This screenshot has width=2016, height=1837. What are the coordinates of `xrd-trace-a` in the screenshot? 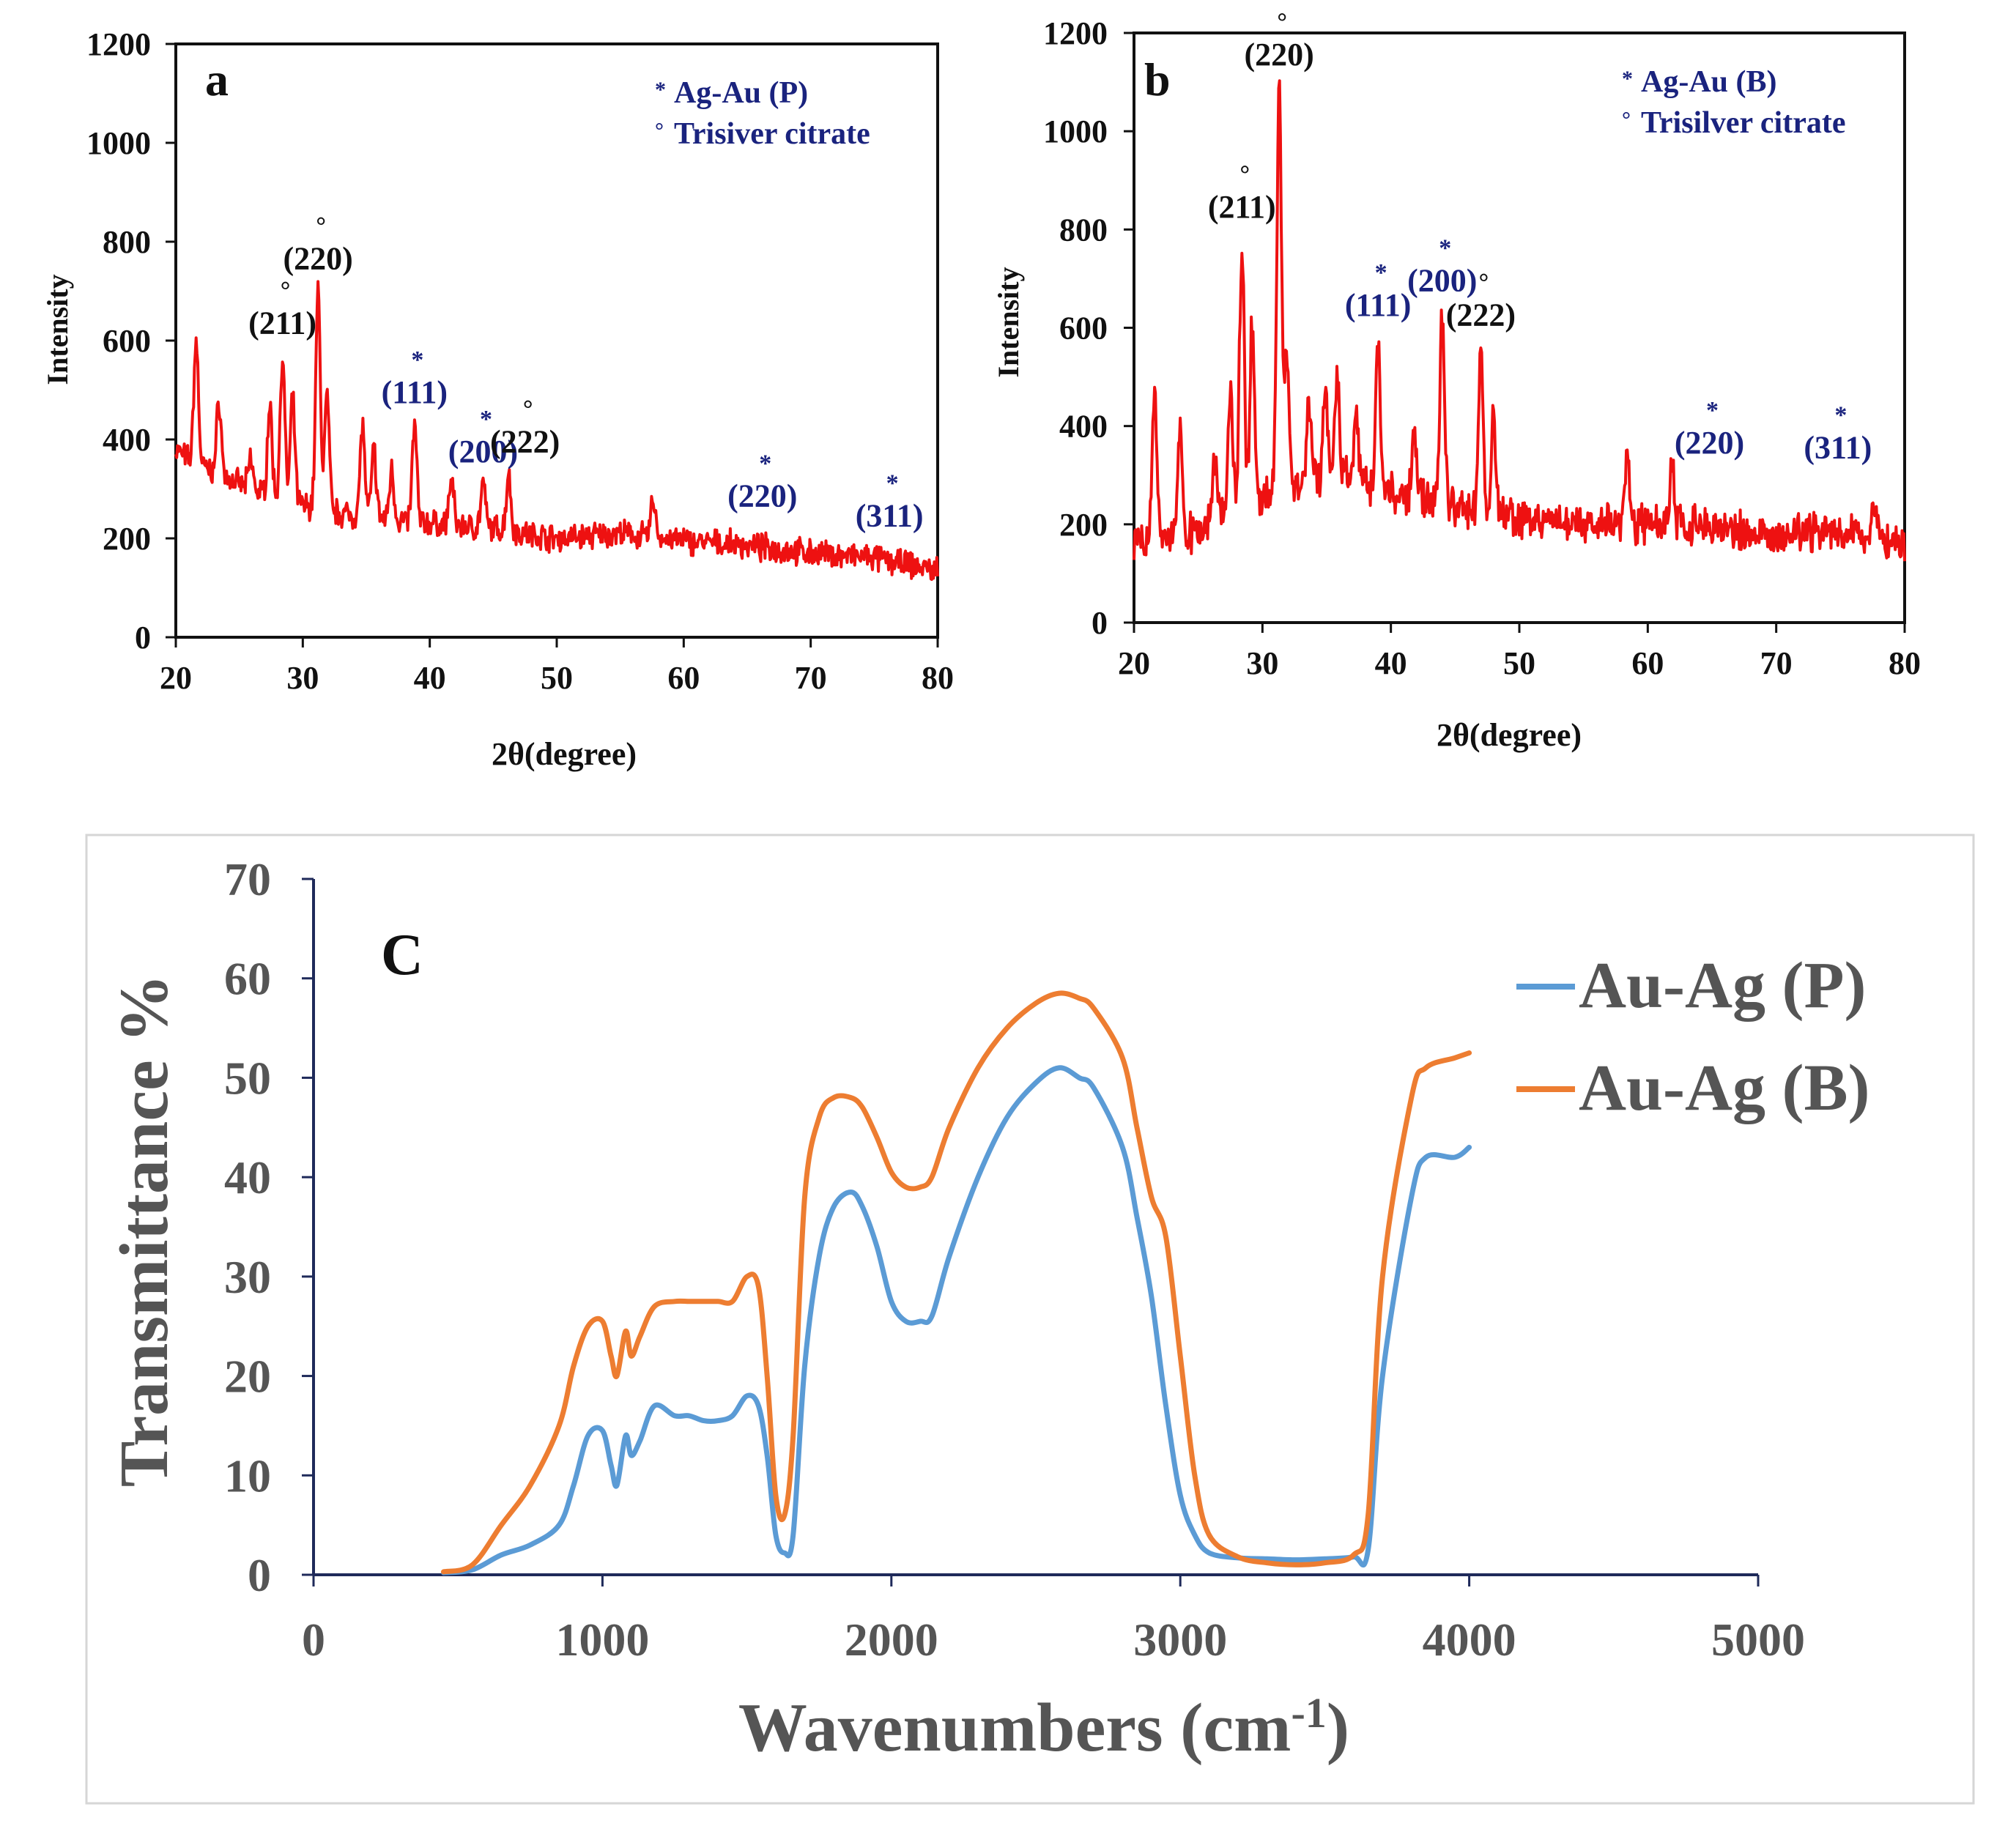 It's located at (556, 430).